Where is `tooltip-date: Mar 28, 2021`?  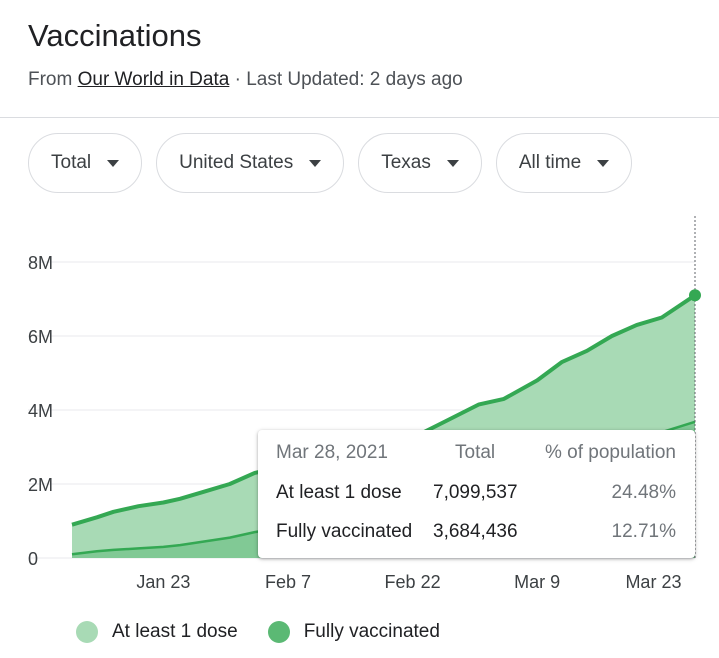 tooltip-date: Mar 28, 2021 is located at coordinates (332, 452).